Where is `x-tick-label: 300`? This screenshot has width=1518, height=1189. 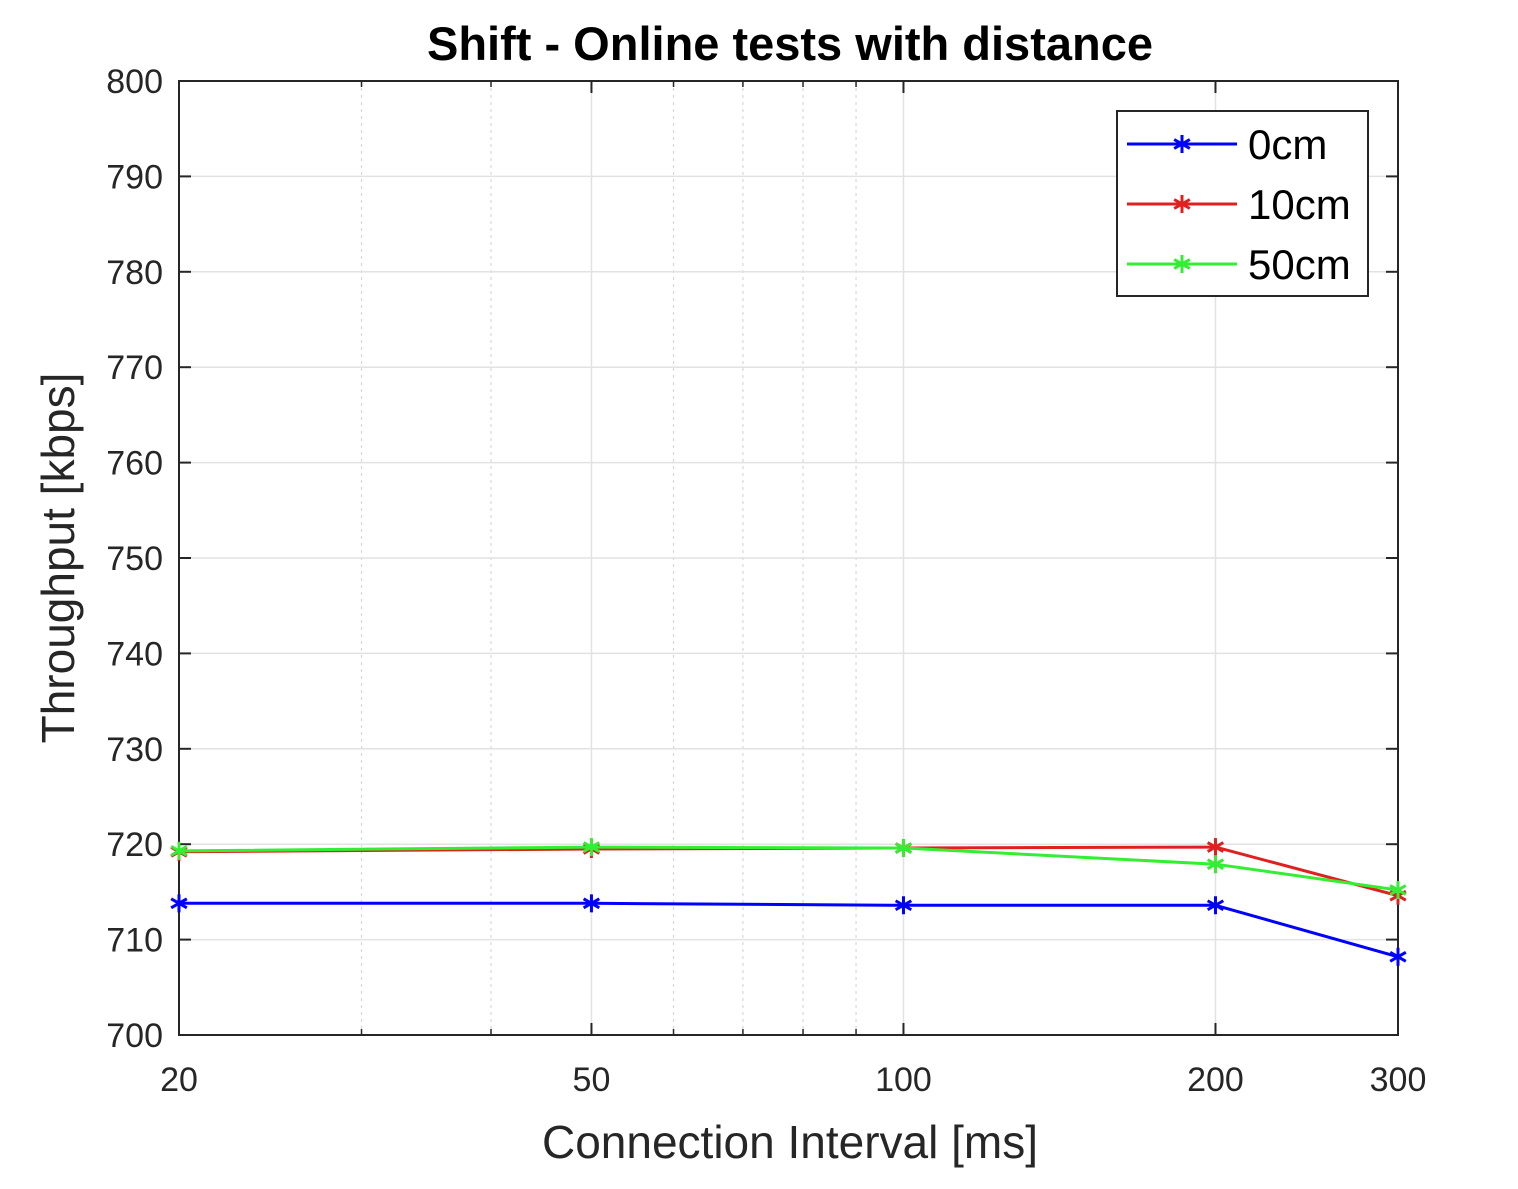
x-tick-label: 300 is located at coordinates (1398, 1080).